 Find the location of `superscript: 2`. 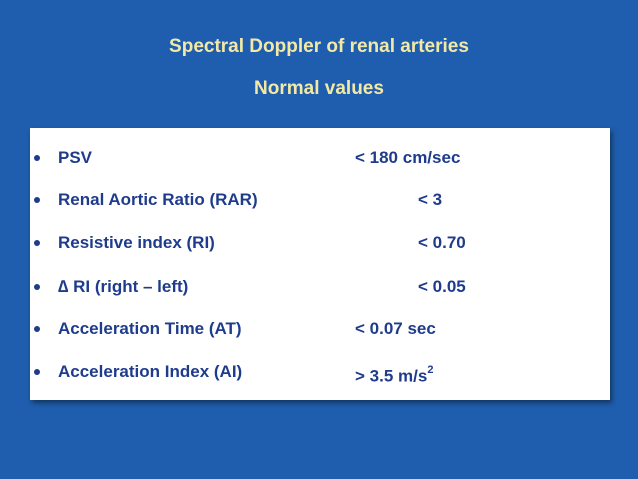

superscript: 2 is located at coordinates (430, 370).